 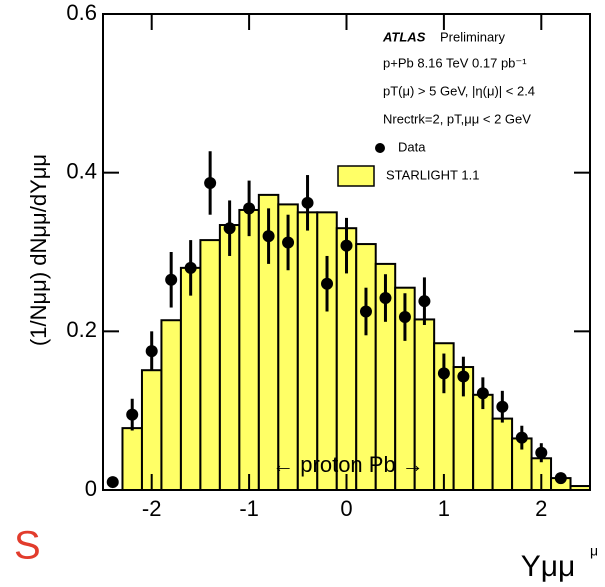 What do you see at coordinates (152, 508) in the screenshot?
I see `x-tick-label: -2` at bounding box center [152, 508].